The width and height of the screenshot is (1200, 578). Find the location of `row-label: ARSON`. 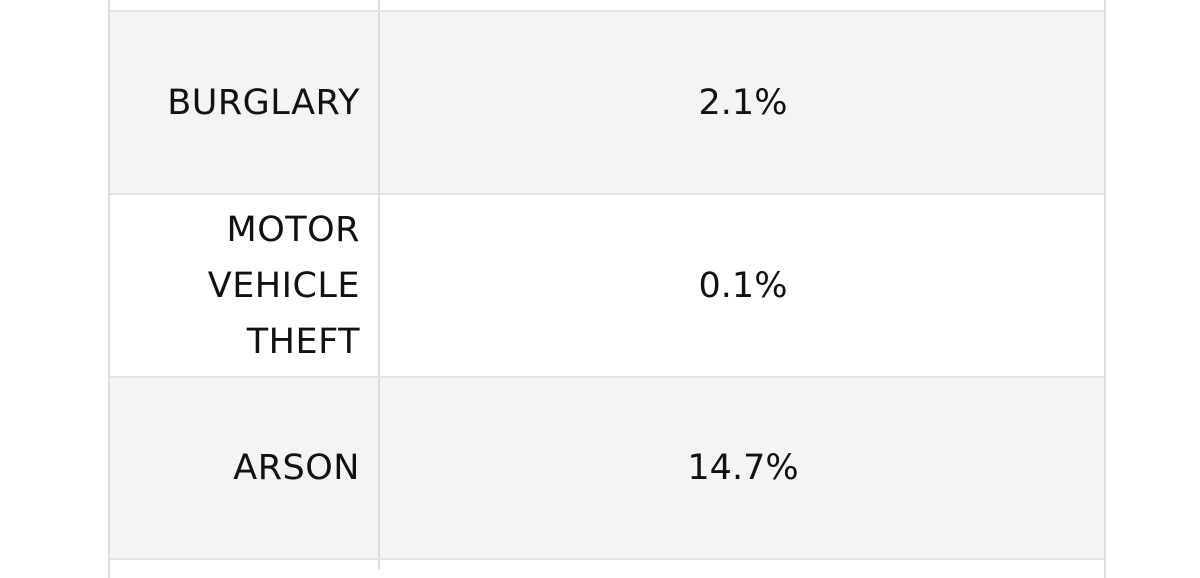

row-label: ARSON is located at coordinates (244, 468).